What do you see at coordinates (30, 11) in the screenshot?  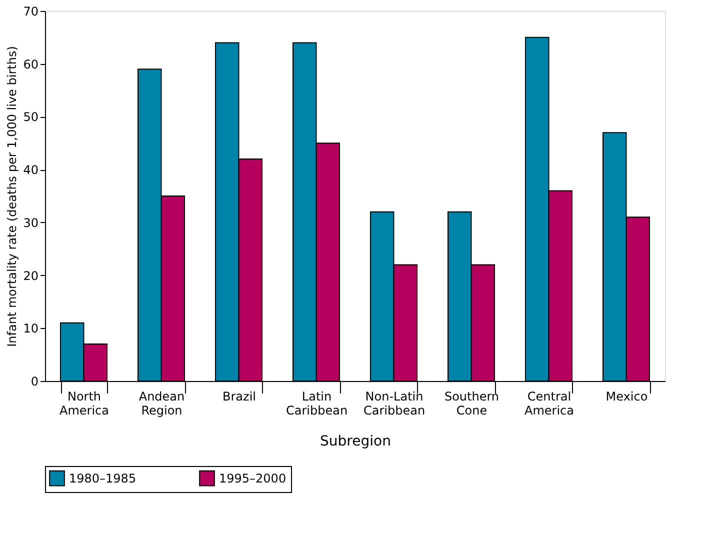 I see `y-tick-label: 70` at bounding box center [30, 11].